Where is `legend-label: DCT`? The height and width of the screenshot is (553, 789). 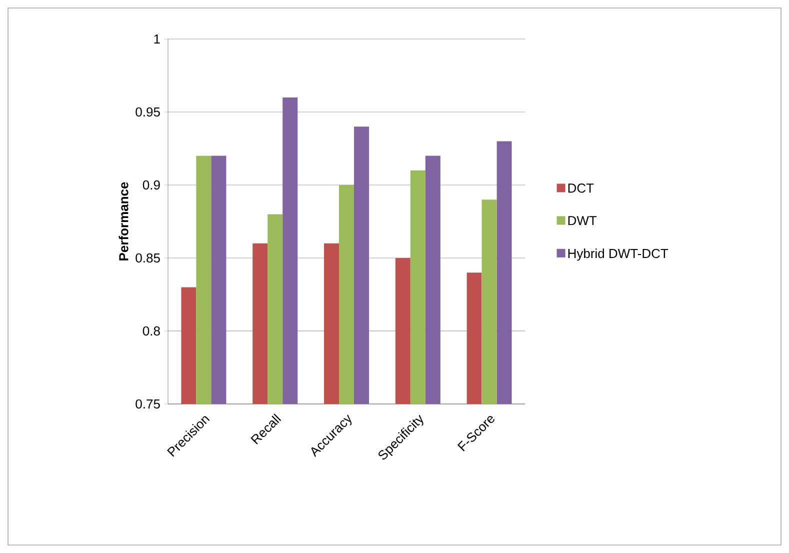 legend-label: DCT is located at coordinates (581, 188).